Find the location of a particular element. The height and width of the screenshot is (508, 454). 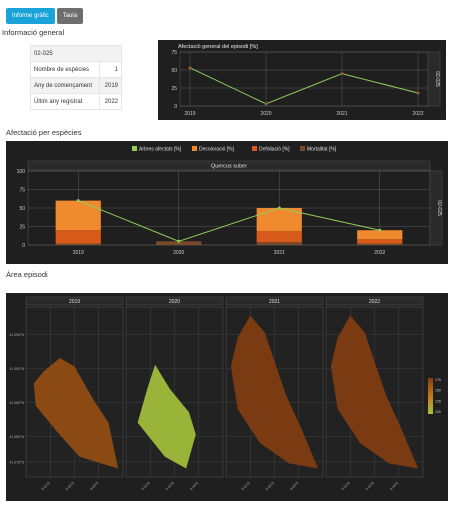

table-header-cell: 02-025 is located at coordinates (76, 53).